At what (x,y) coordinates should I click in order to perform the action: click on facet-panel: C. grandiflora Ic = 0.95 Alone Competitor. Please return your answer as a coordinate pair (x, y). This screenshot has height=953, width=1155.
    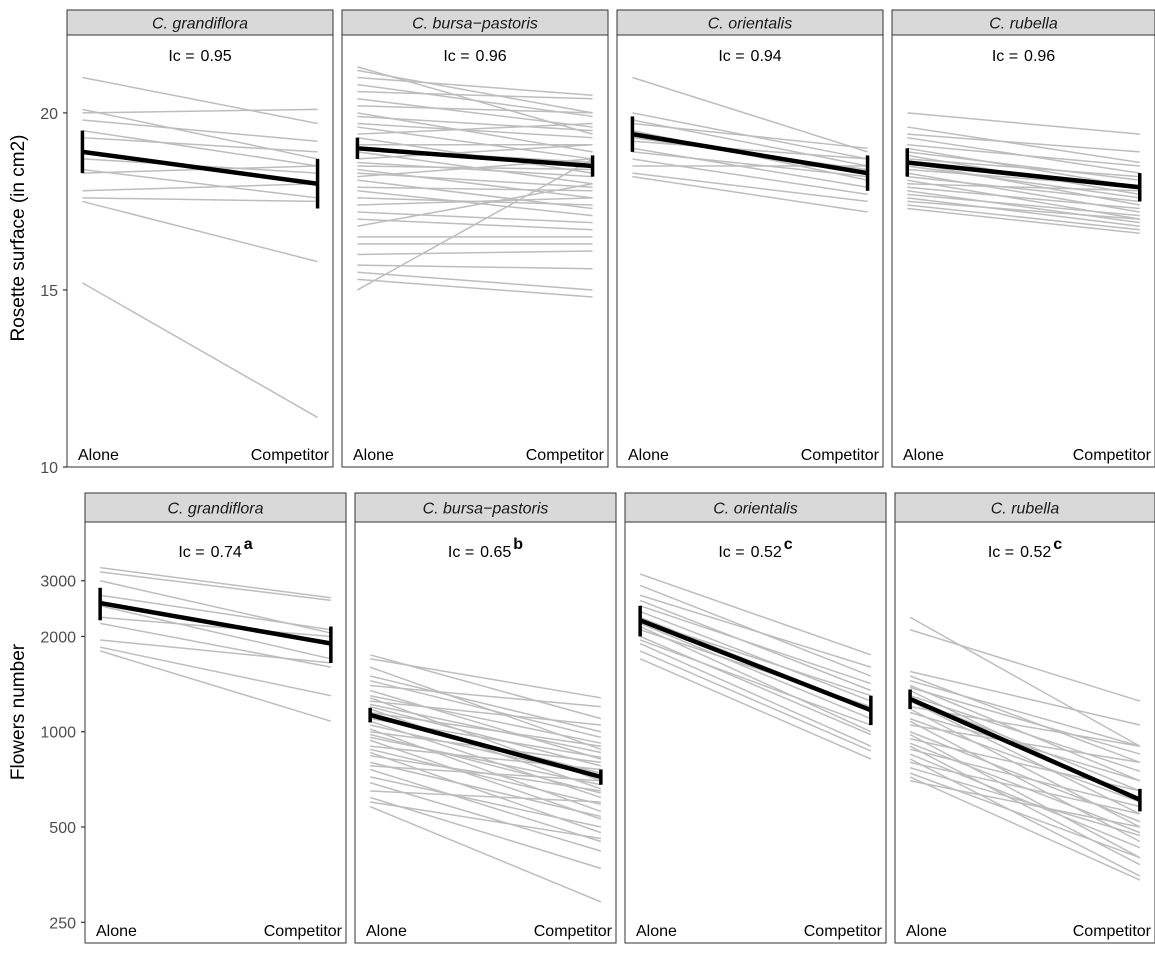
    Looking at the image, I should click on (200, 238).